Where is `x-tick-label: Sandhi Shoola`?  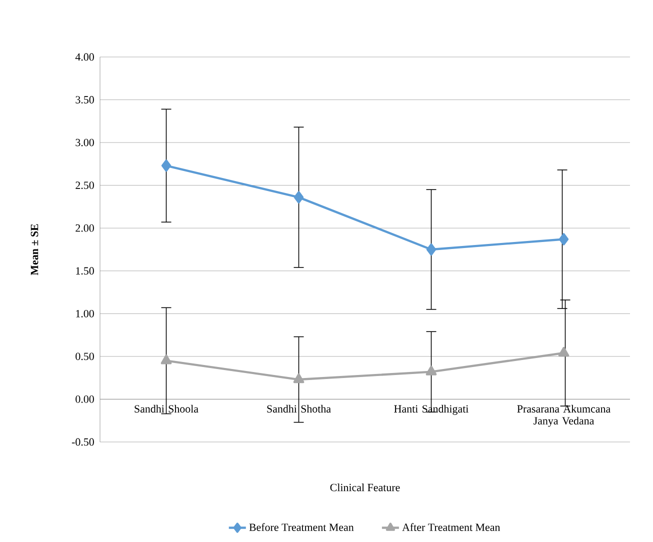 x-tick-label: Sandhi Shoola is located at coordinates (166, 408).